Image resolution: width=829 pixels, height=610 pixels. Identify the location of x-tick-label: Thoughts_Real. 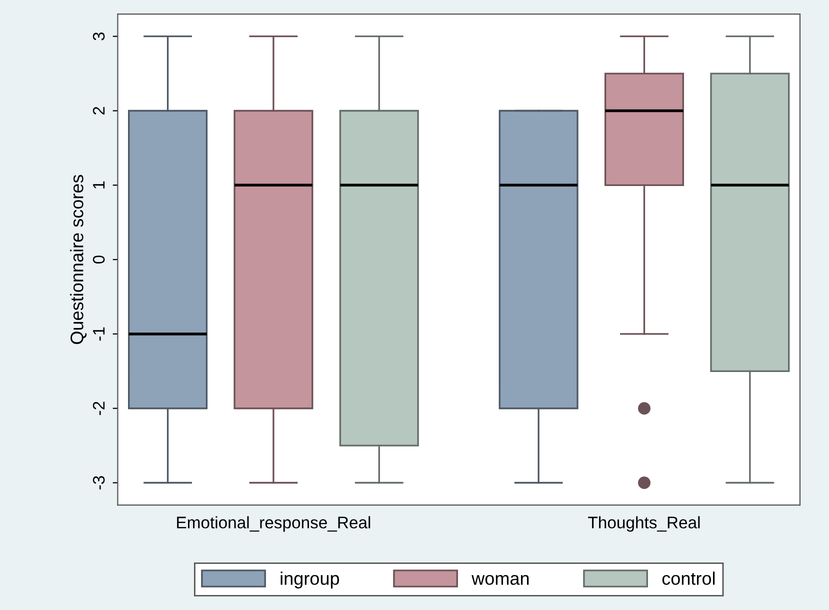
(644, 524).